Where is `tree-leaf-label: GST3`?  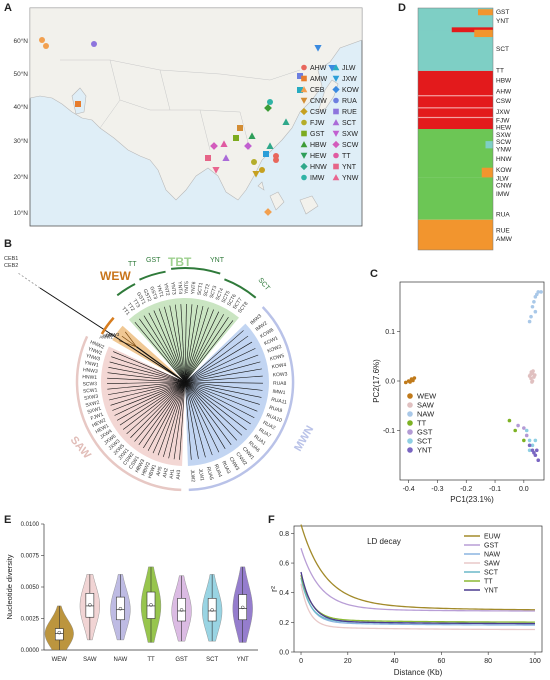 tree-leaf-label: GST3 is located at coordinates (153, 293).